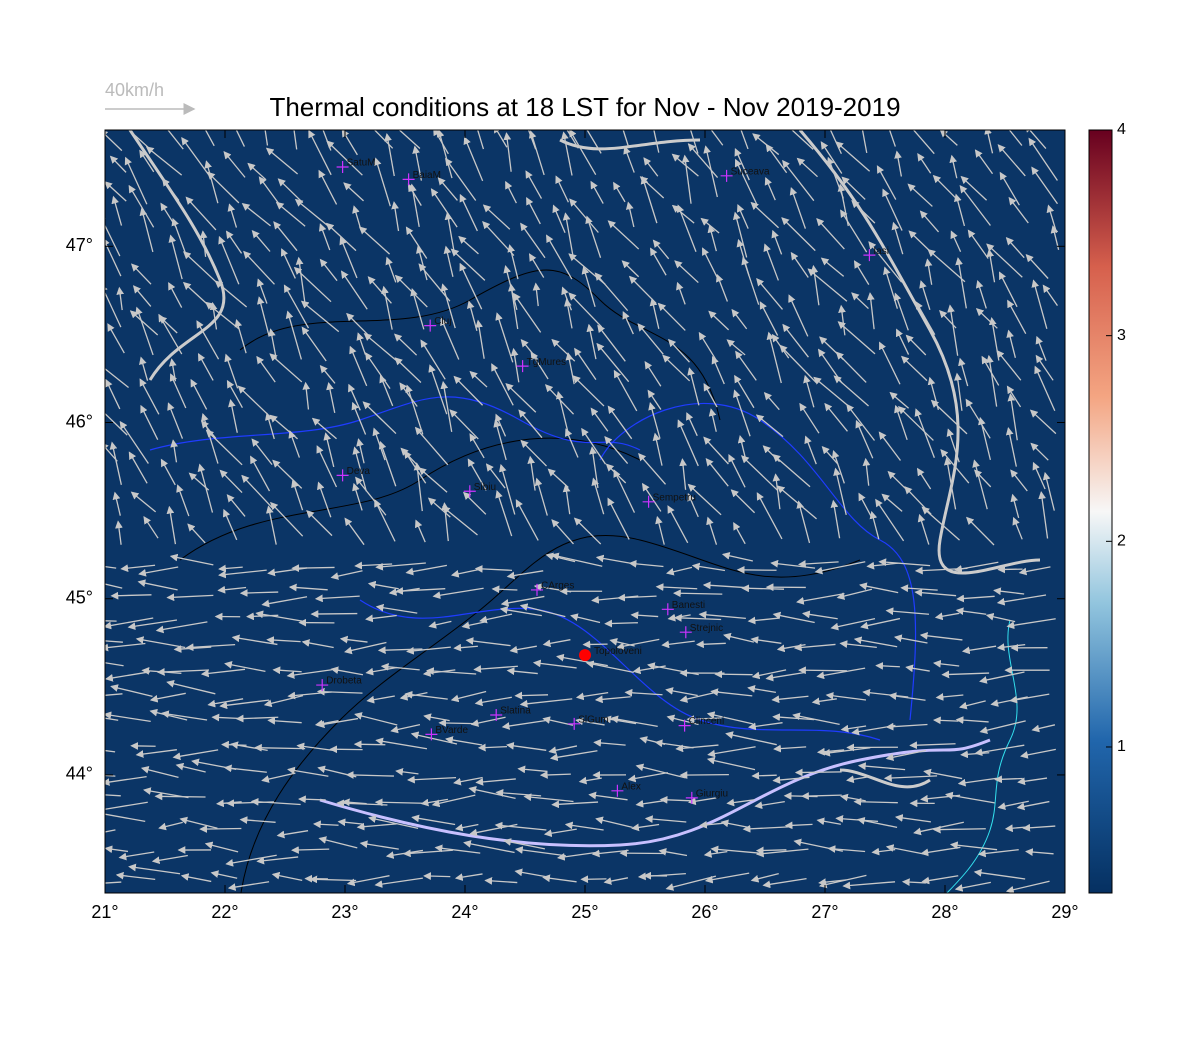 The width and height of the screenshot is (1200, 1050). I want to click on city-label: SlGum, so click(593, 719).